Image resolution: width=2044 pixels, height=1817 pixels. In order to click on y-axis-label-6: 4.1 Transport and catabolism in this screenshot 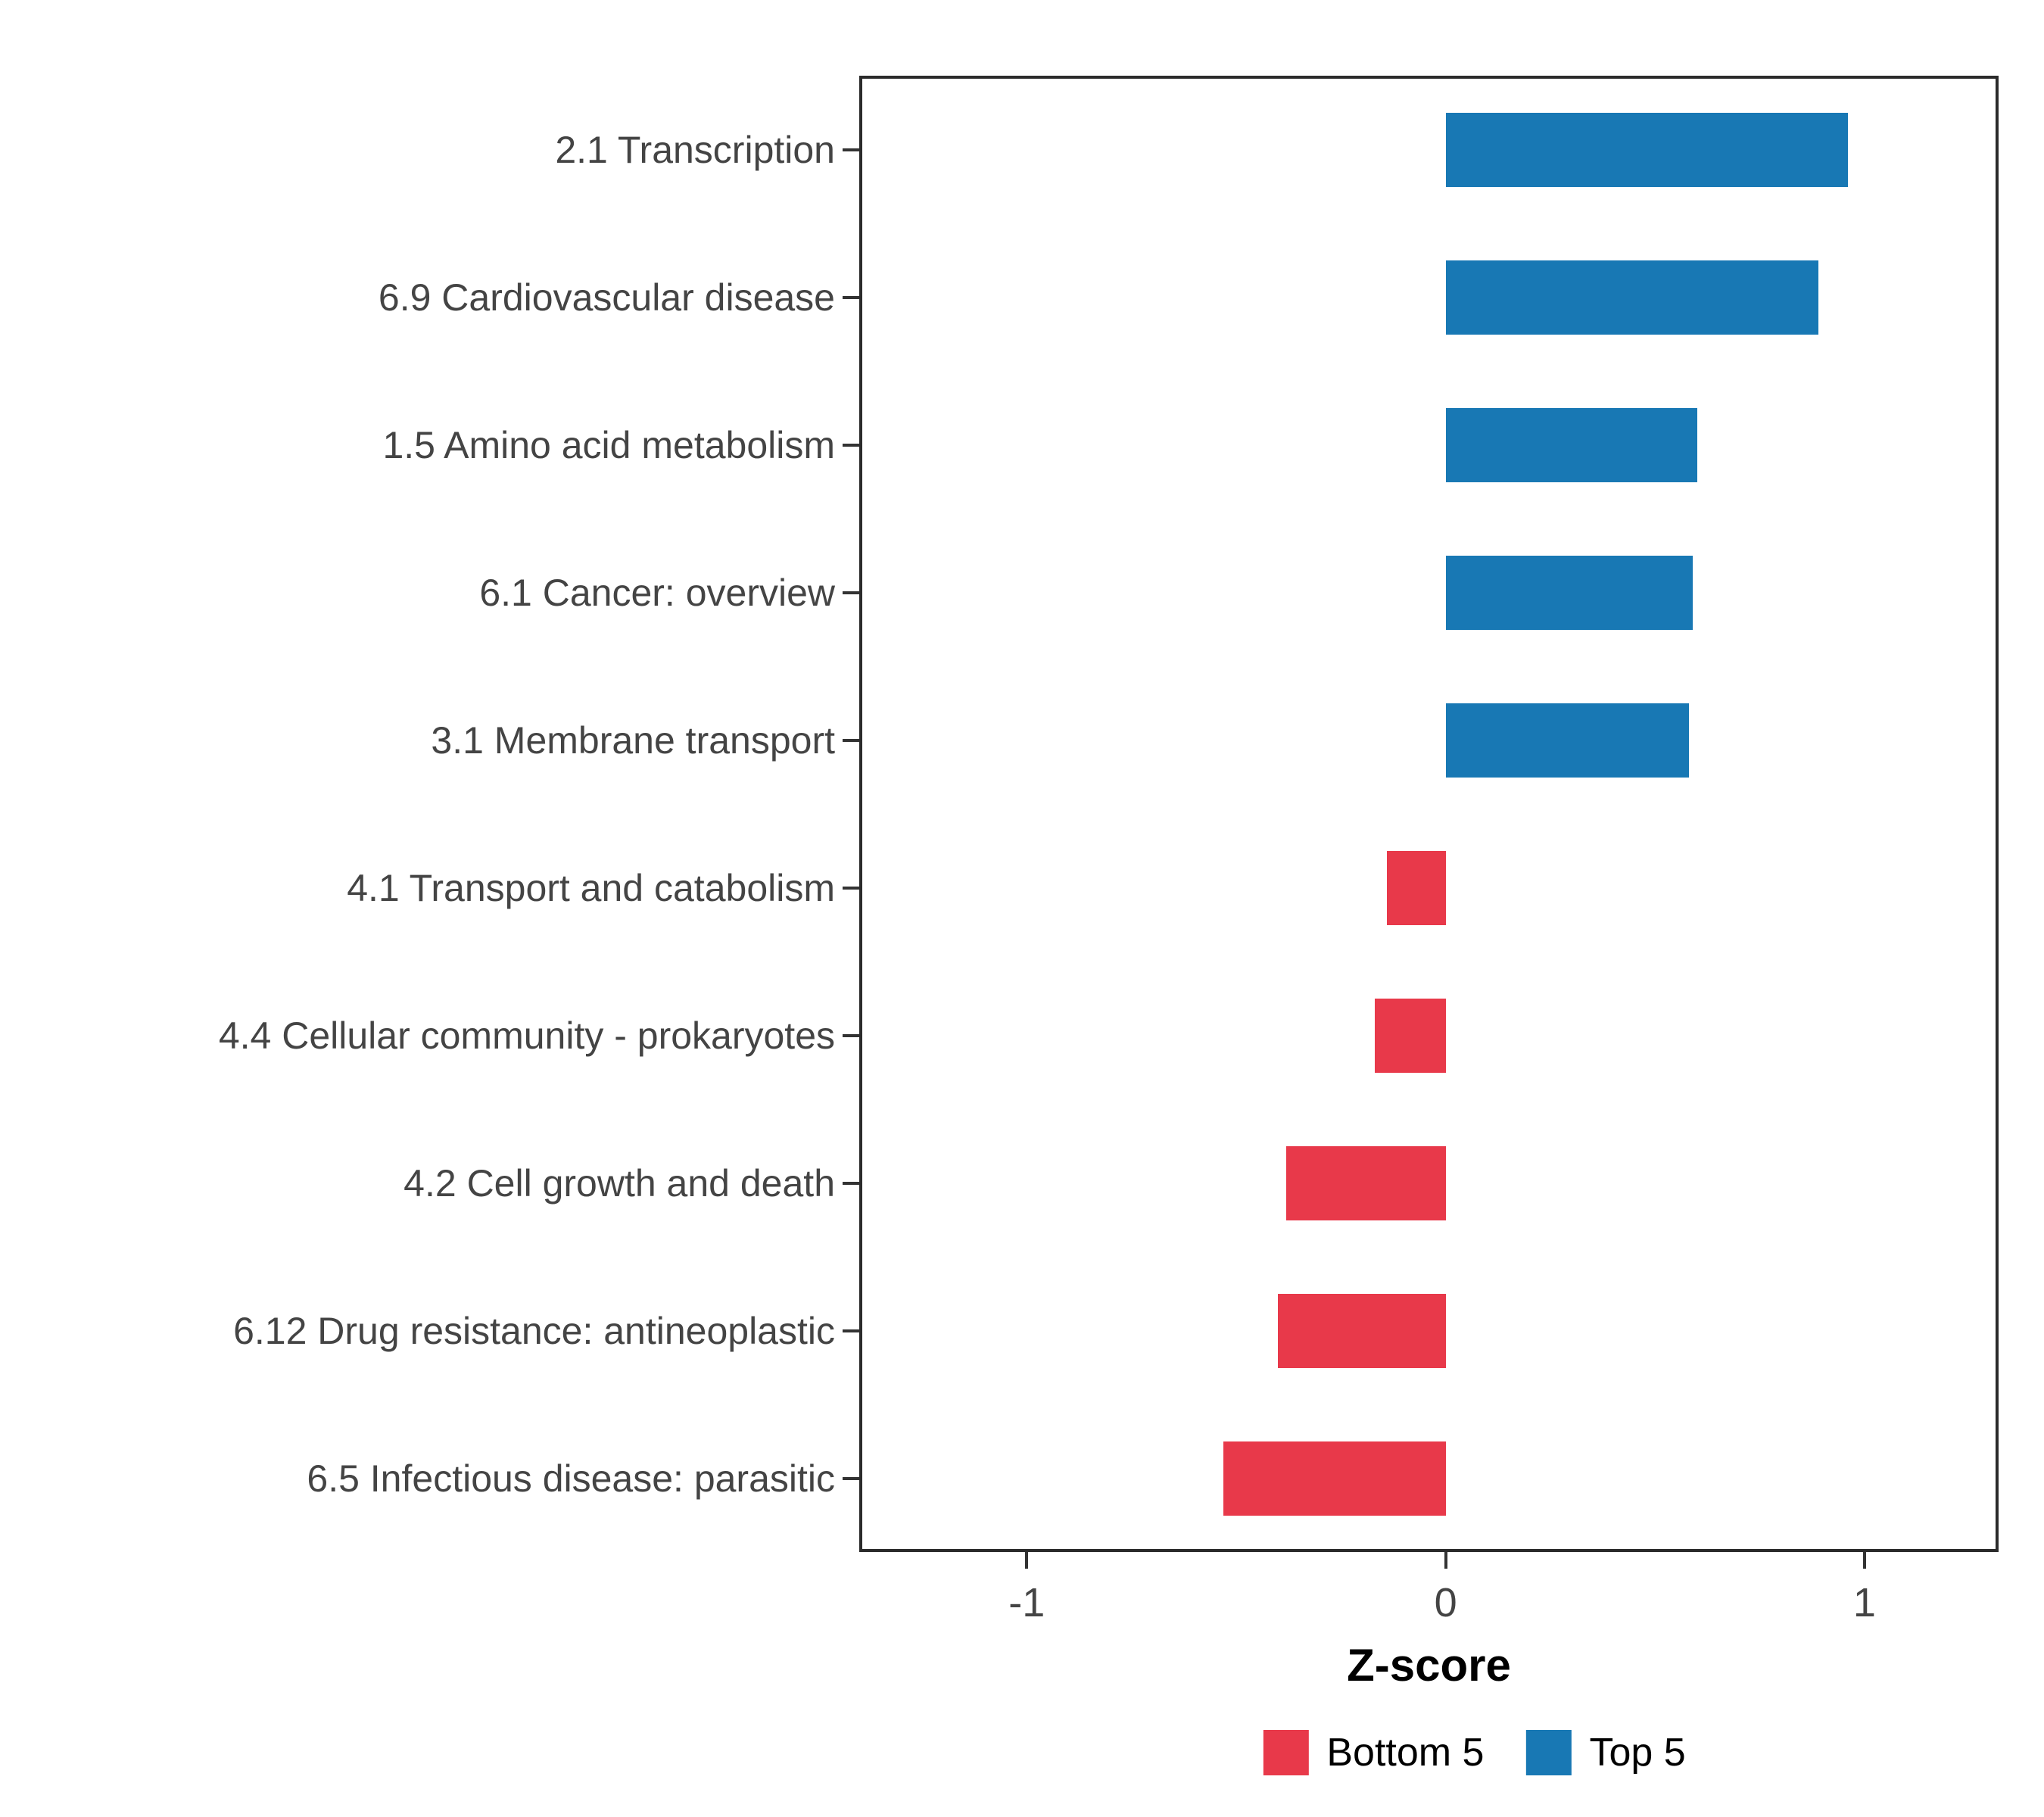, I will do `click(591, 887)`.